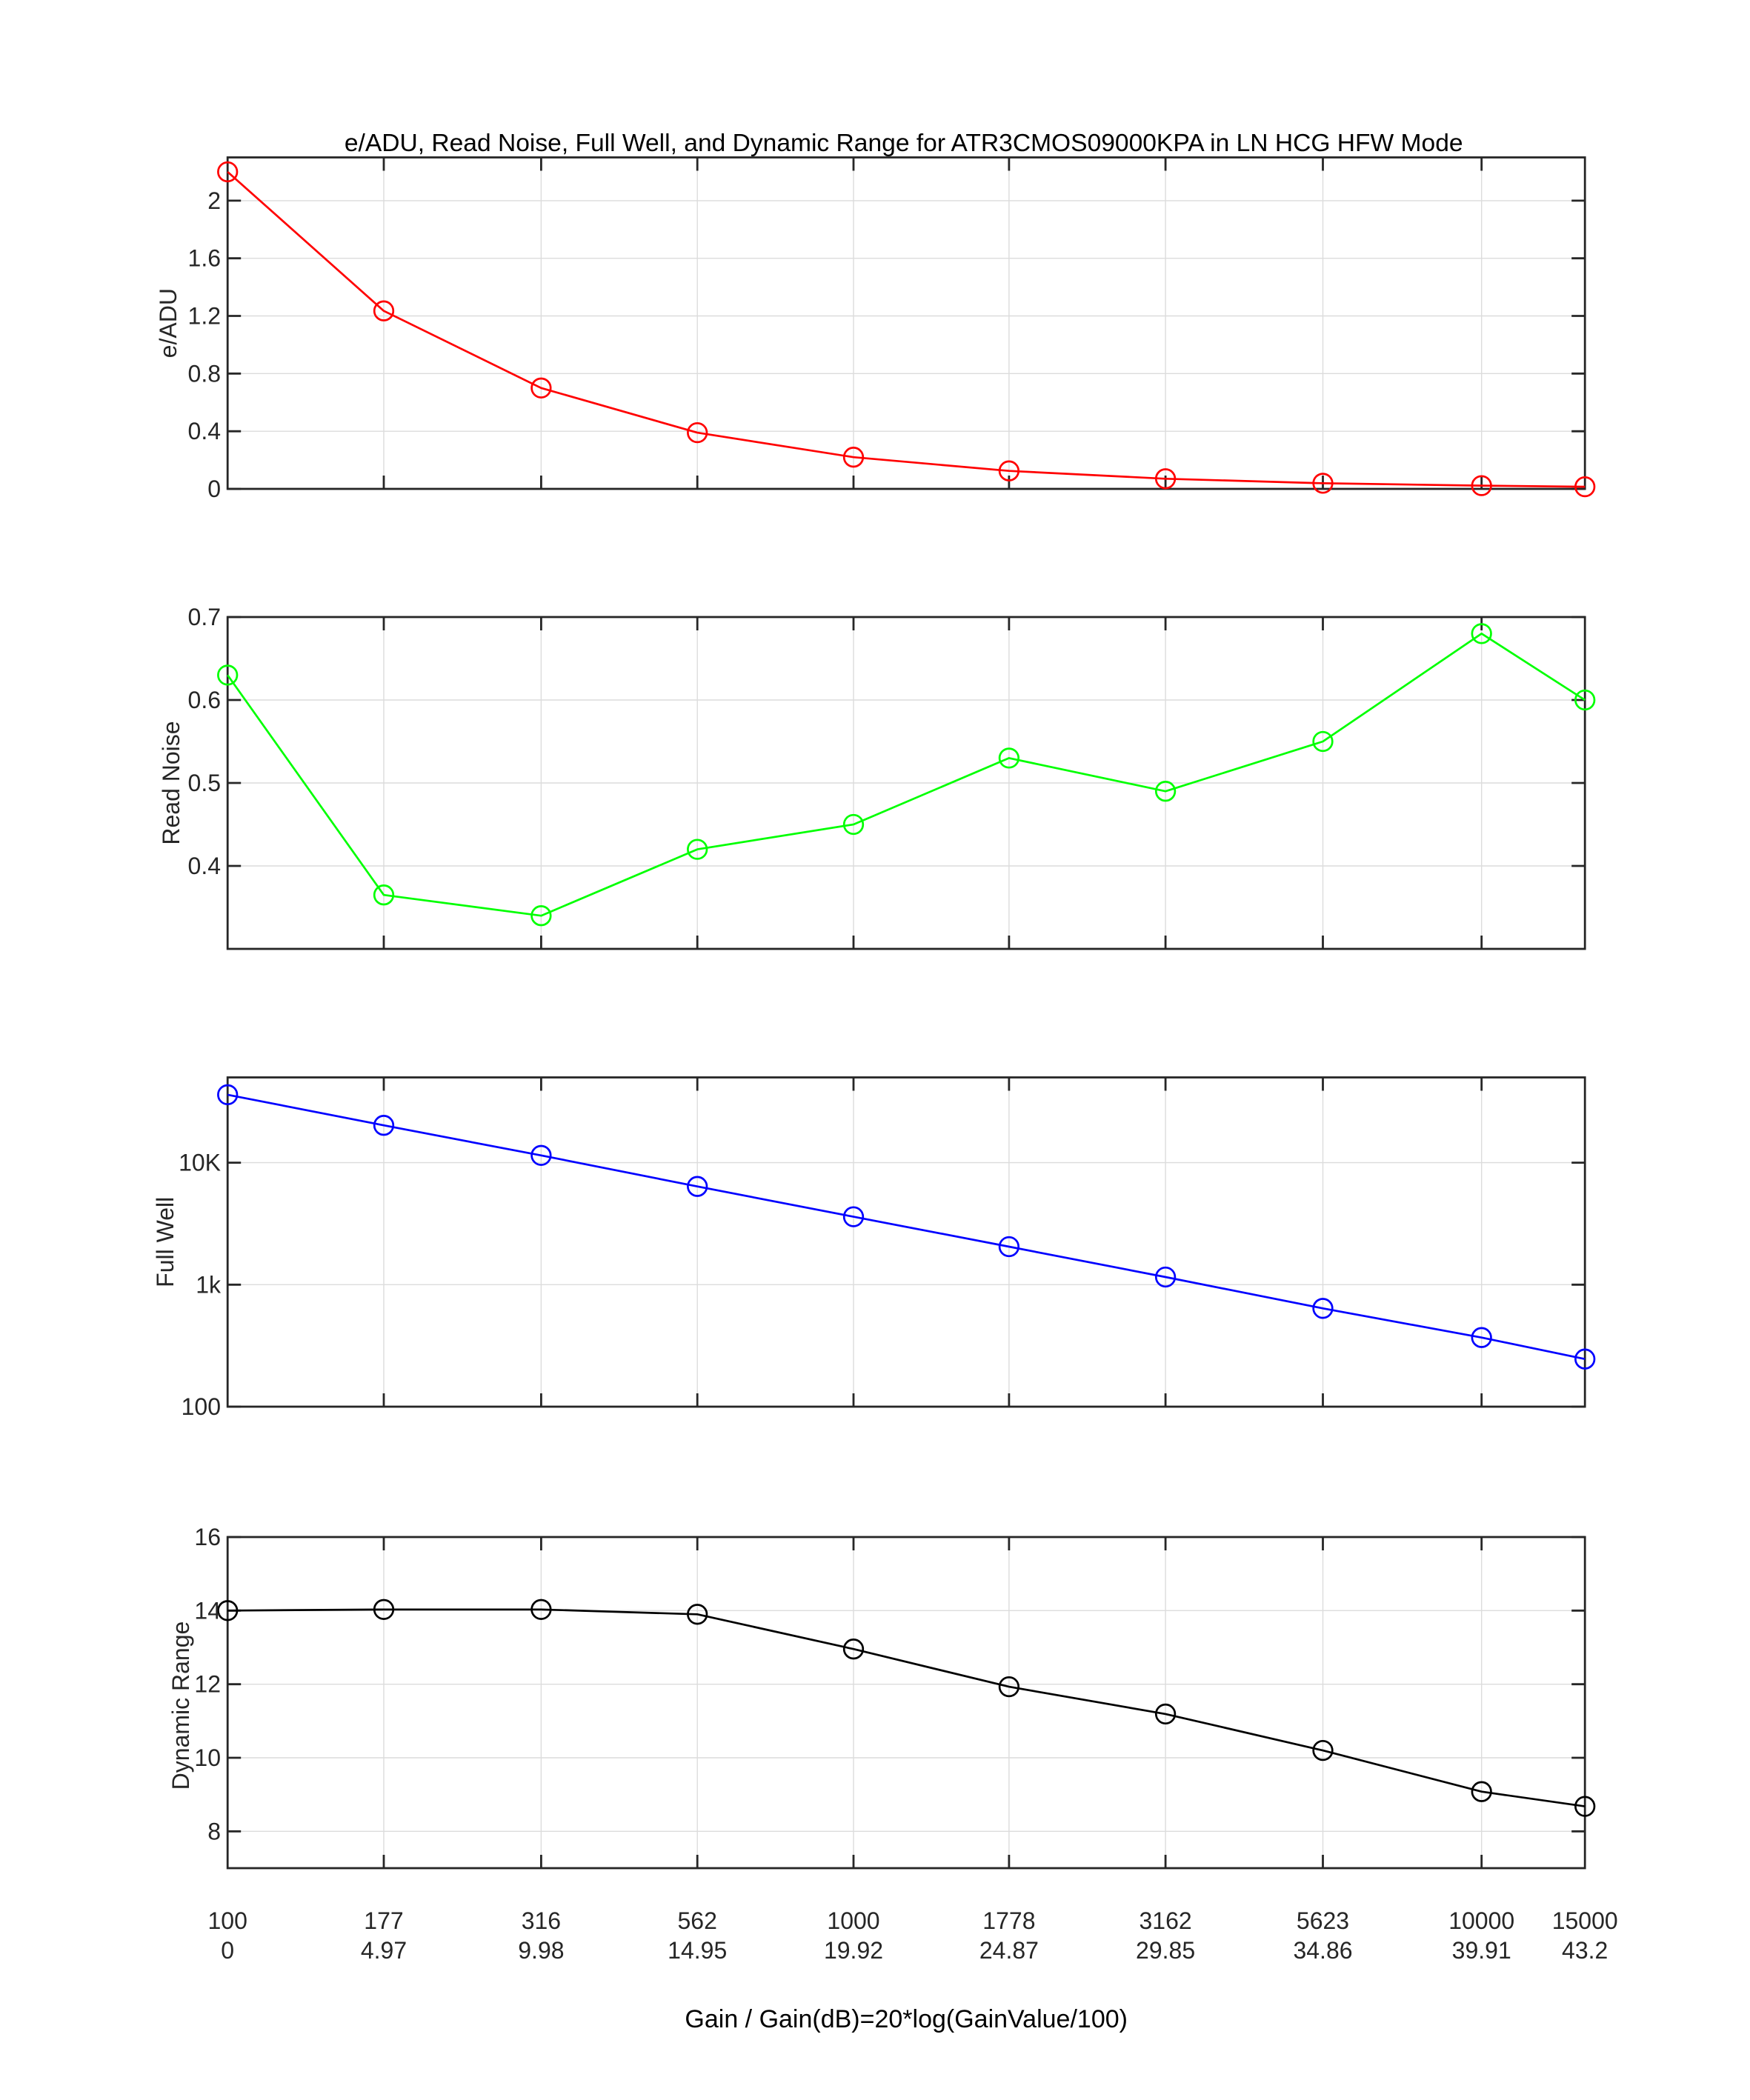 This screenshot has width=1750, height=2100. I want to click on svg-text: 316, so click(541, 1920).